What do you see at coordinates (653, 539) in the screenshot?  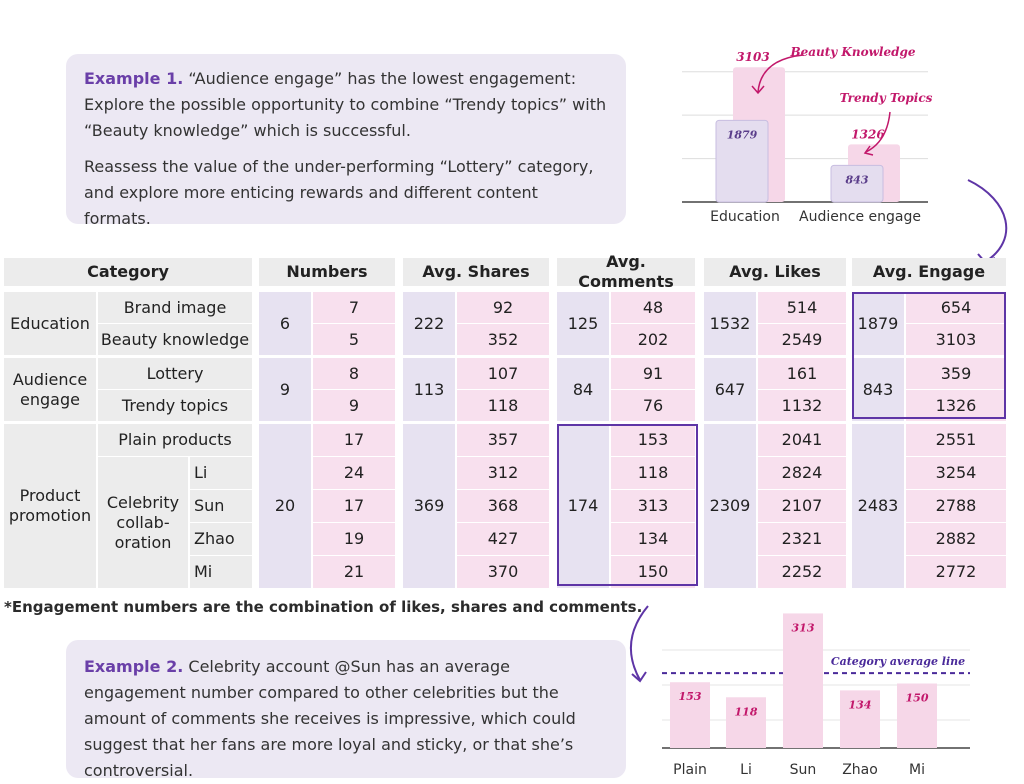 I see `table-cell-comments: 134` at bounding box center [653, 539].